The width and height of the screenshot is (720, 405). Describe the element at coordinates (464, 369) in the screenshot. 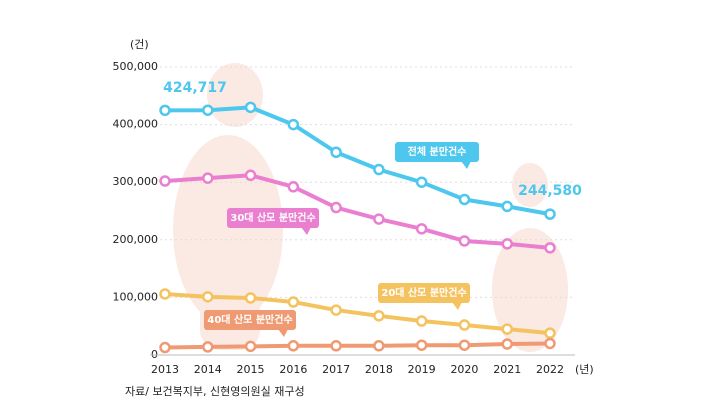

I see `x-tick-label: 2020` at that location.